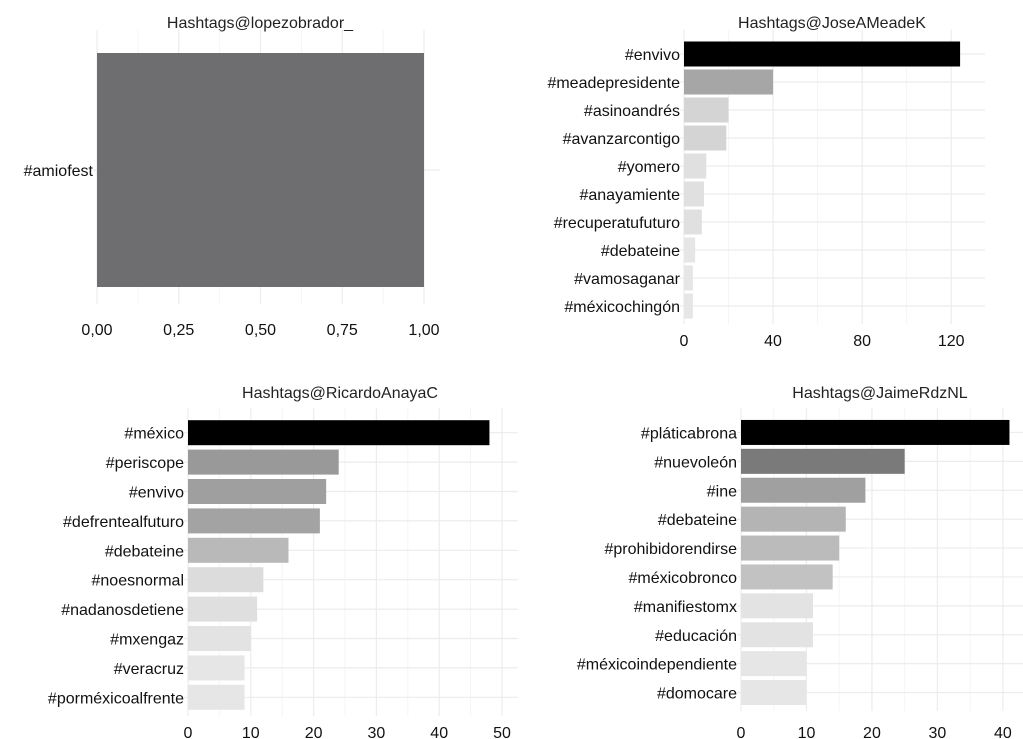 The image size is (1023, 739). I want to click on category-label: #prohibidorendirse, so click(670, 549).